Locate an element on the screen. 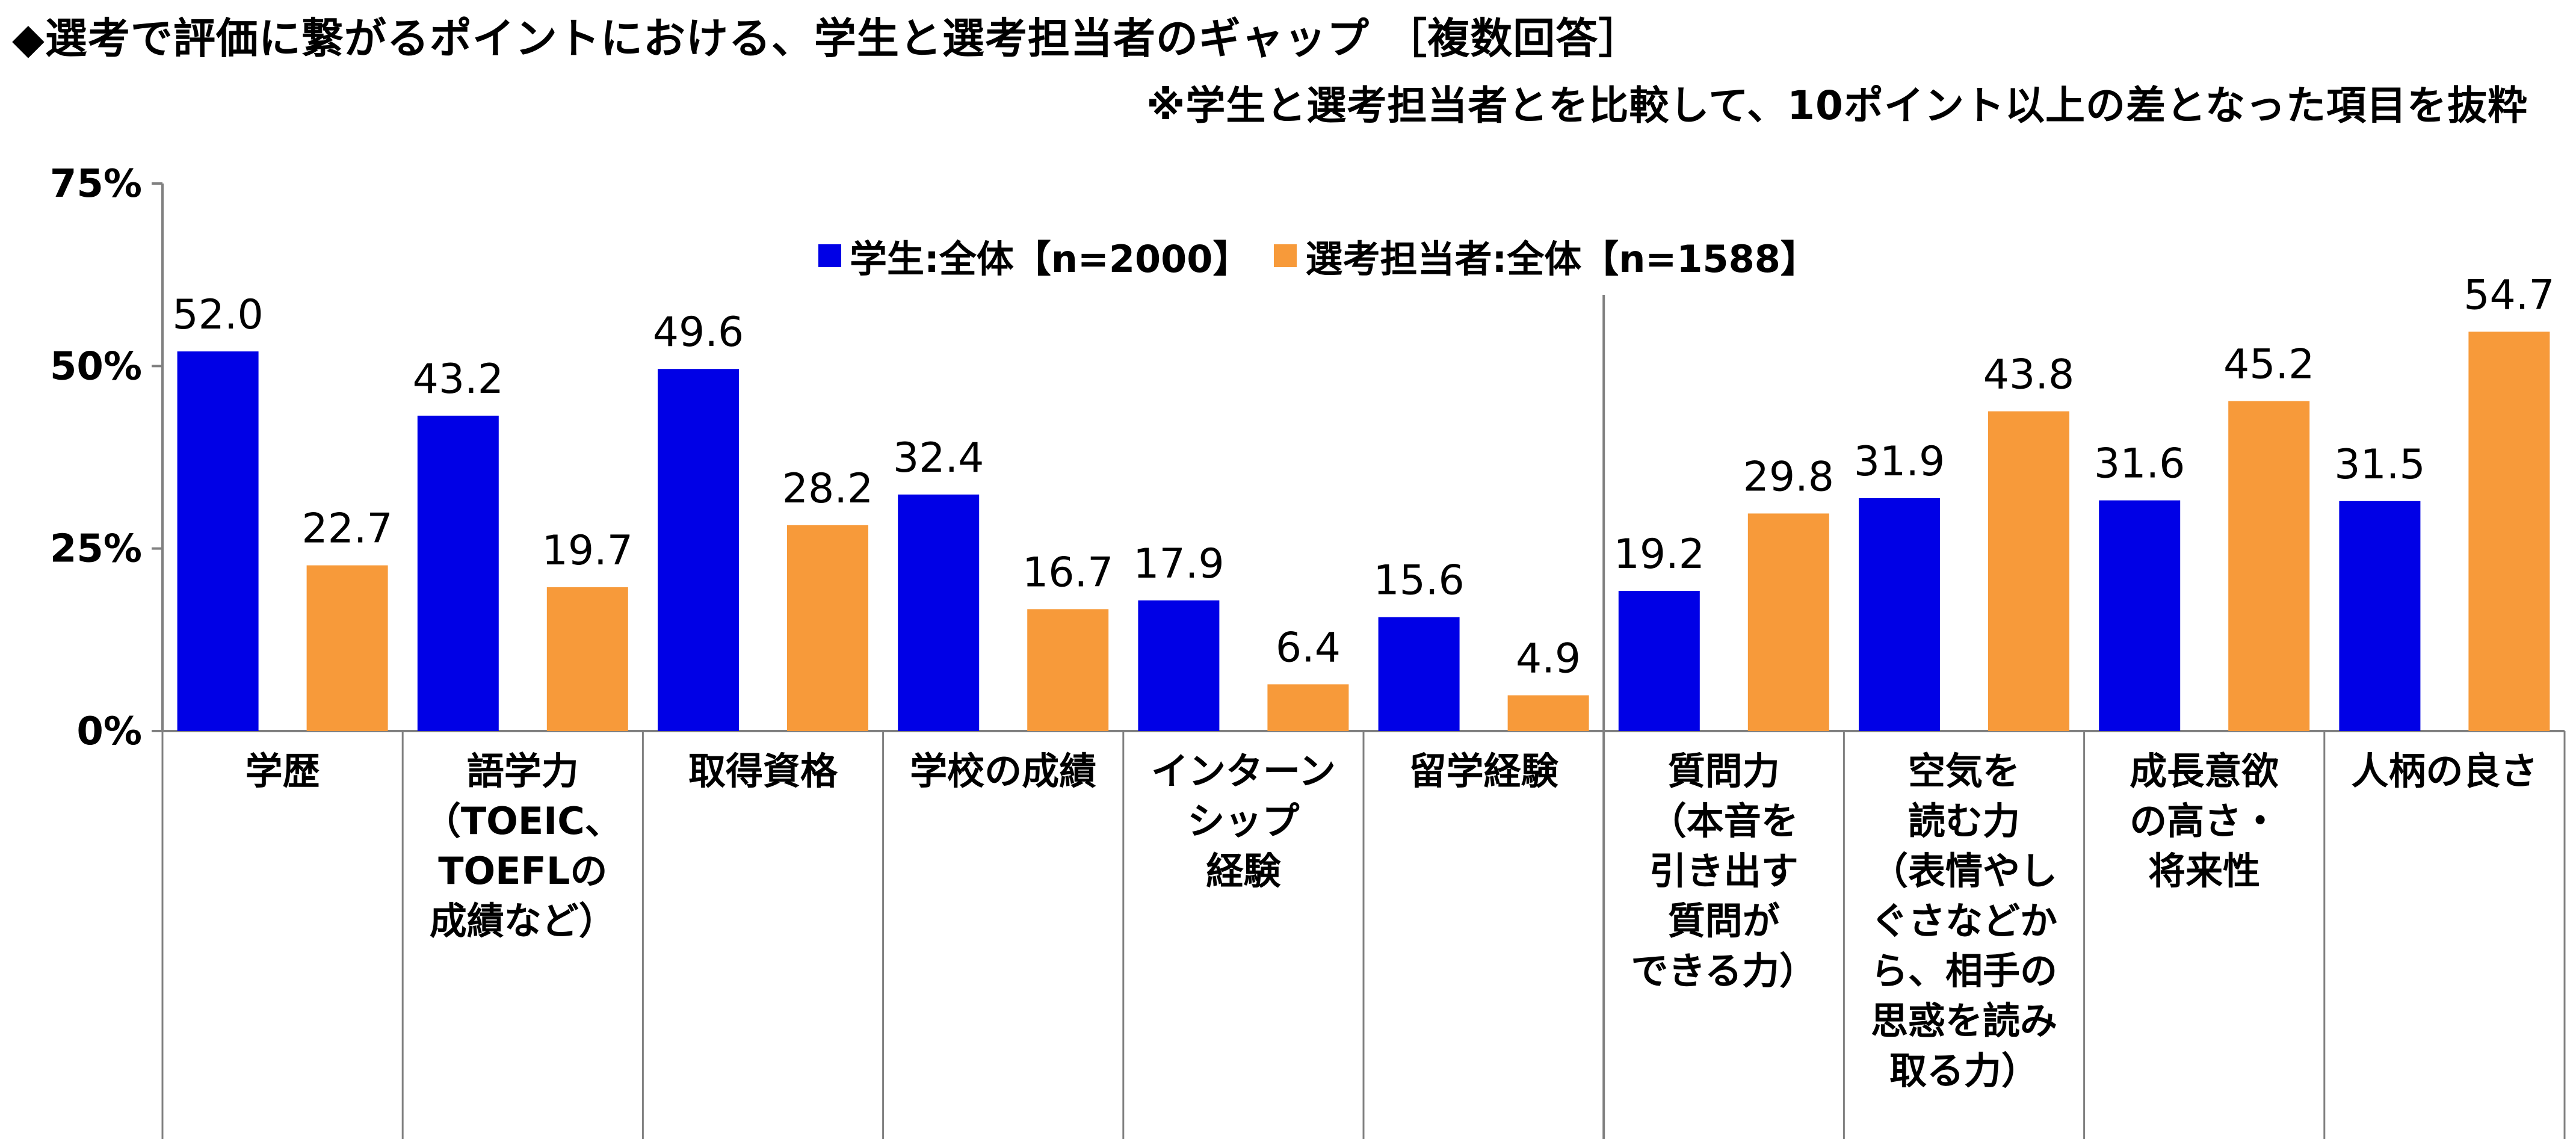 The height and width of the screenshot is (1139, 2576). value-label-recruiter: 16.7 is located at coordinates (1067, 572).